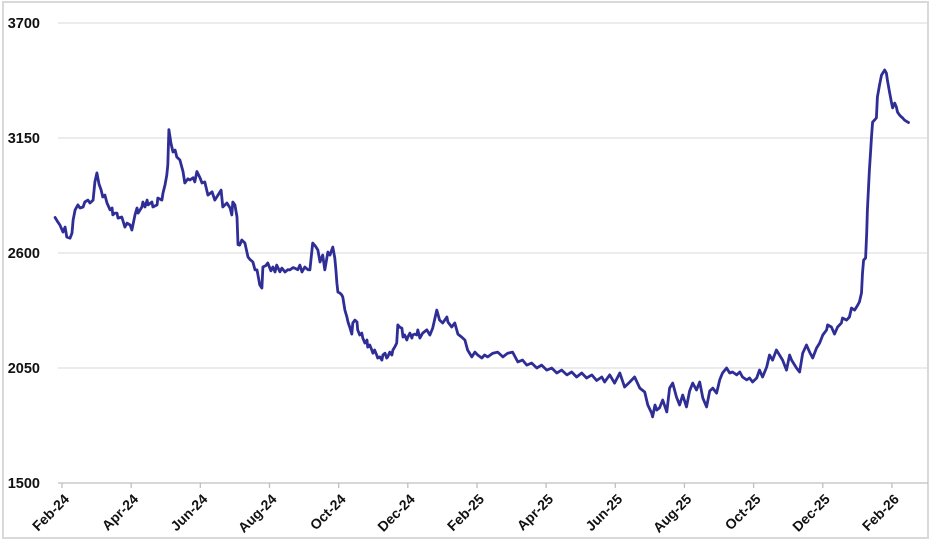  I want to click on y-axis-label: 3150, so click(24, 139).